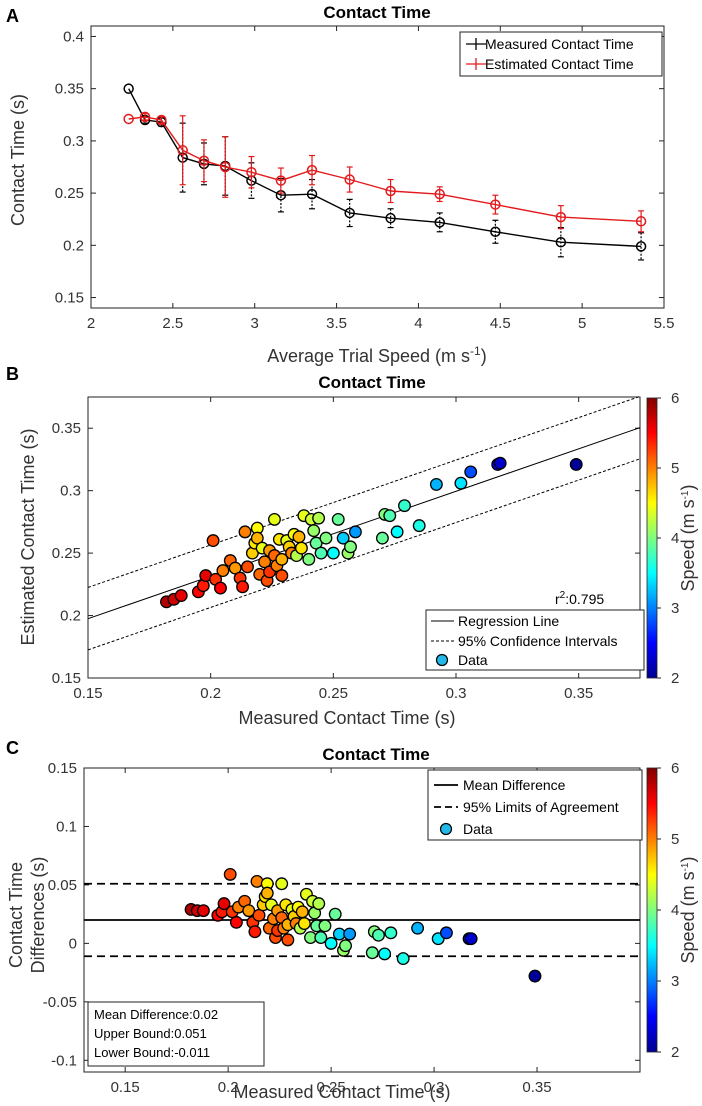  I want to click on panel-c-xlabel: Measured Contact Time (s), so click(341, 1092).